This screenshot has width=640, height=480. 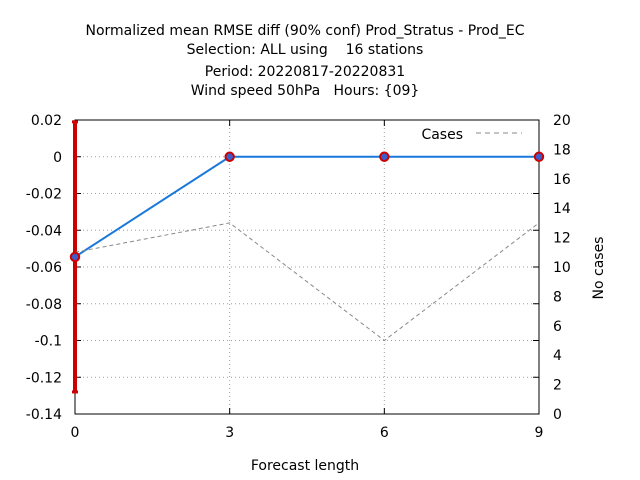 I want to click on y-tick-label-1: 0, so click(x=57, y=158).